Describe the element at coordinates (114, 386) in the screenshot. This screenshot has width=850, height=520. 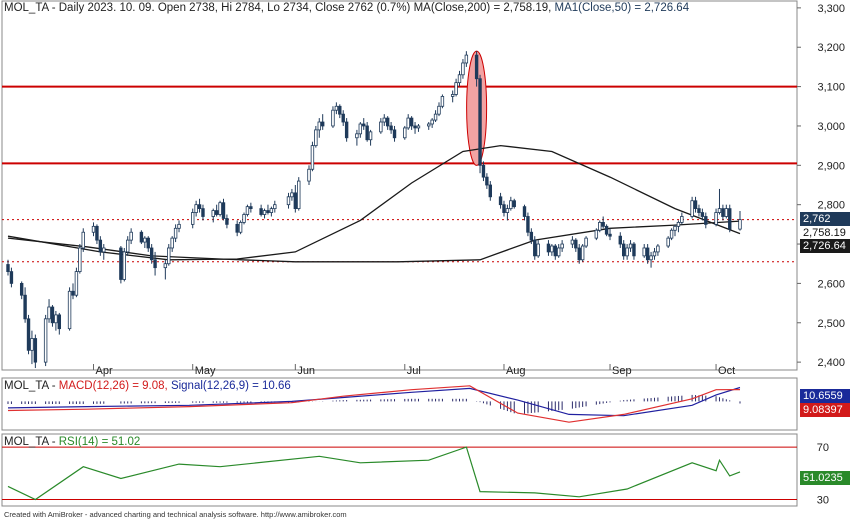
I see `macd-title-label: MACD(12,26) = 9.08,` at that location.